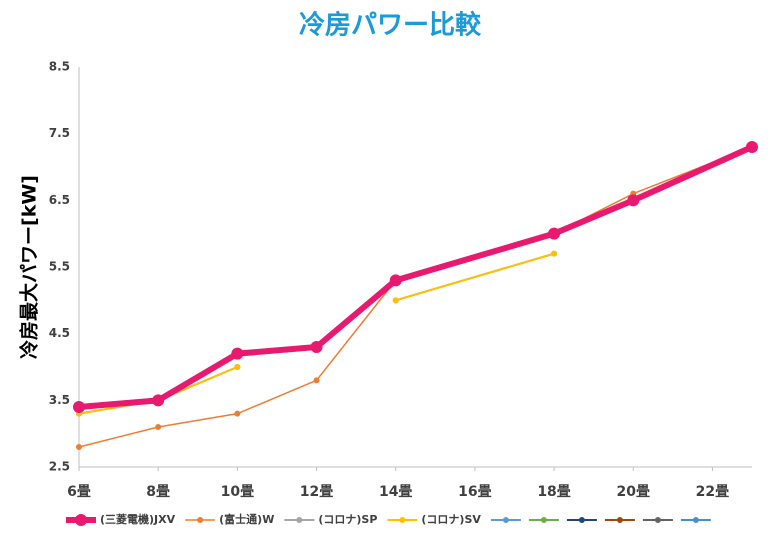 This screenshot has height=540, width=781. Describe the element at coordinates (59, 467) in the screenshot. I see `y-tick-label: 2.5` at that location.